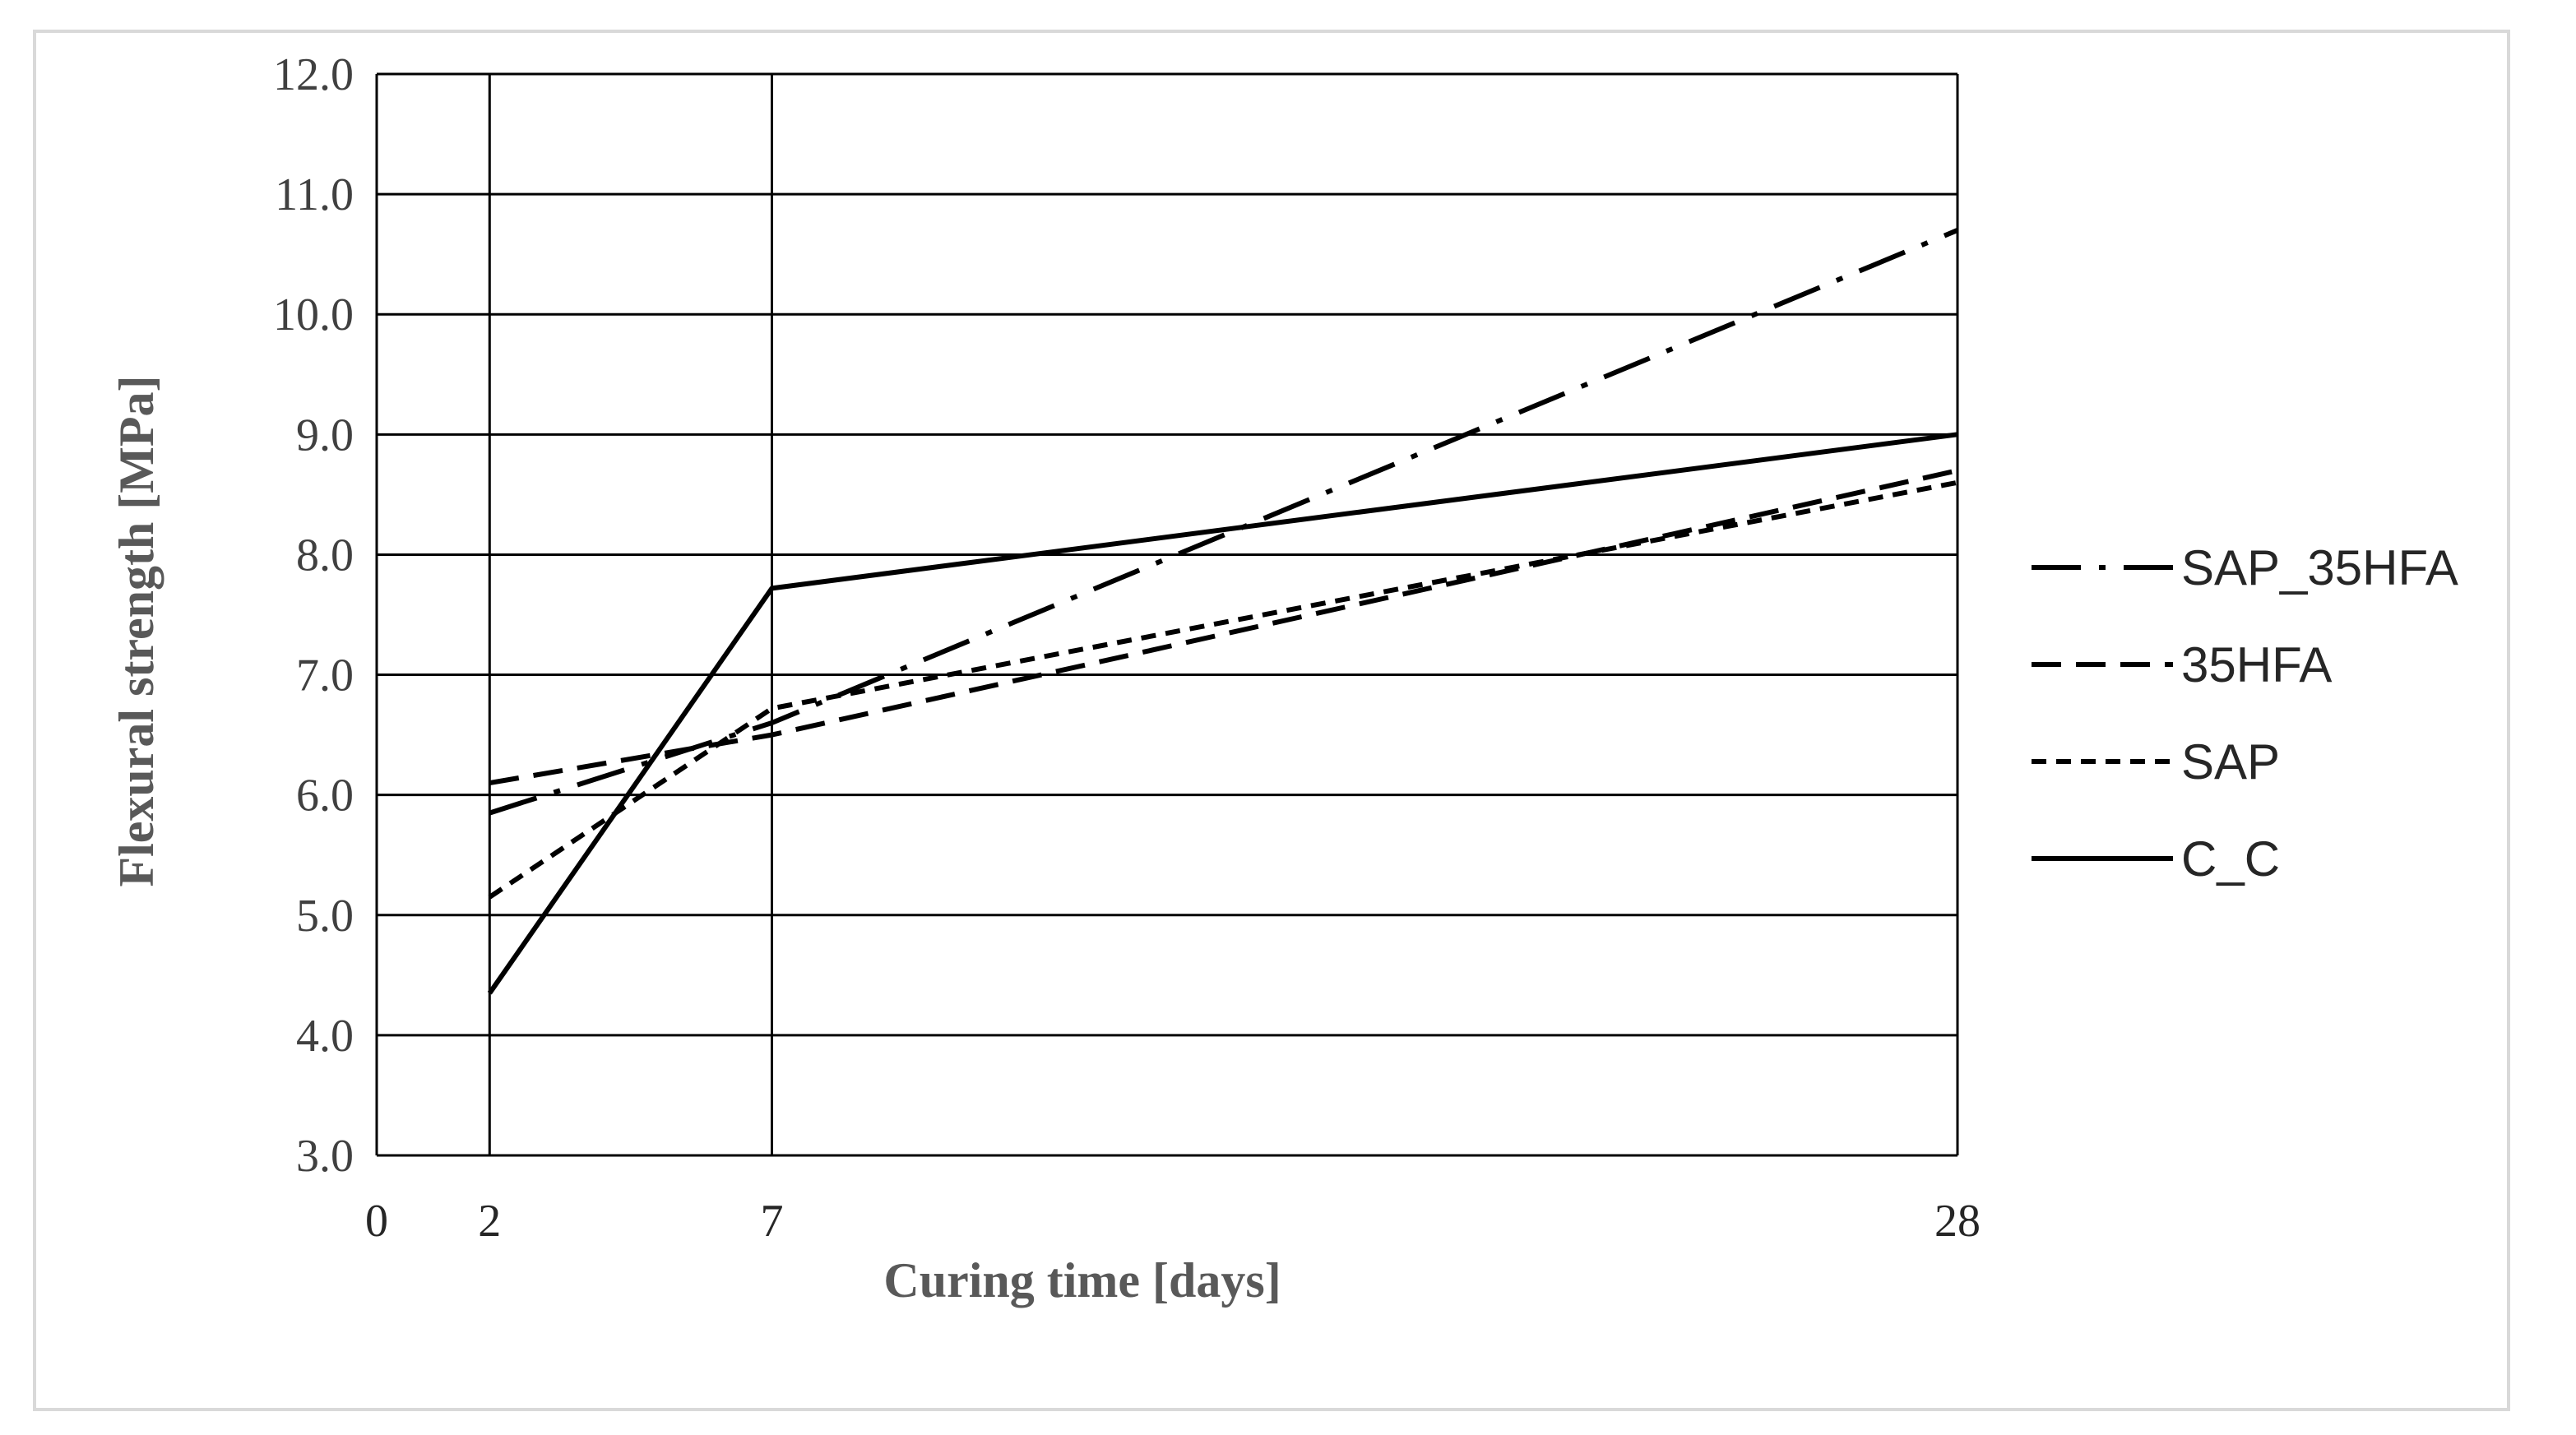 The width and height of the screenshot is (2576, 1435). Describe the element at coordinates (325, 555) in the screenshot. I see `y-tick-label-5: 8.0` at that location.